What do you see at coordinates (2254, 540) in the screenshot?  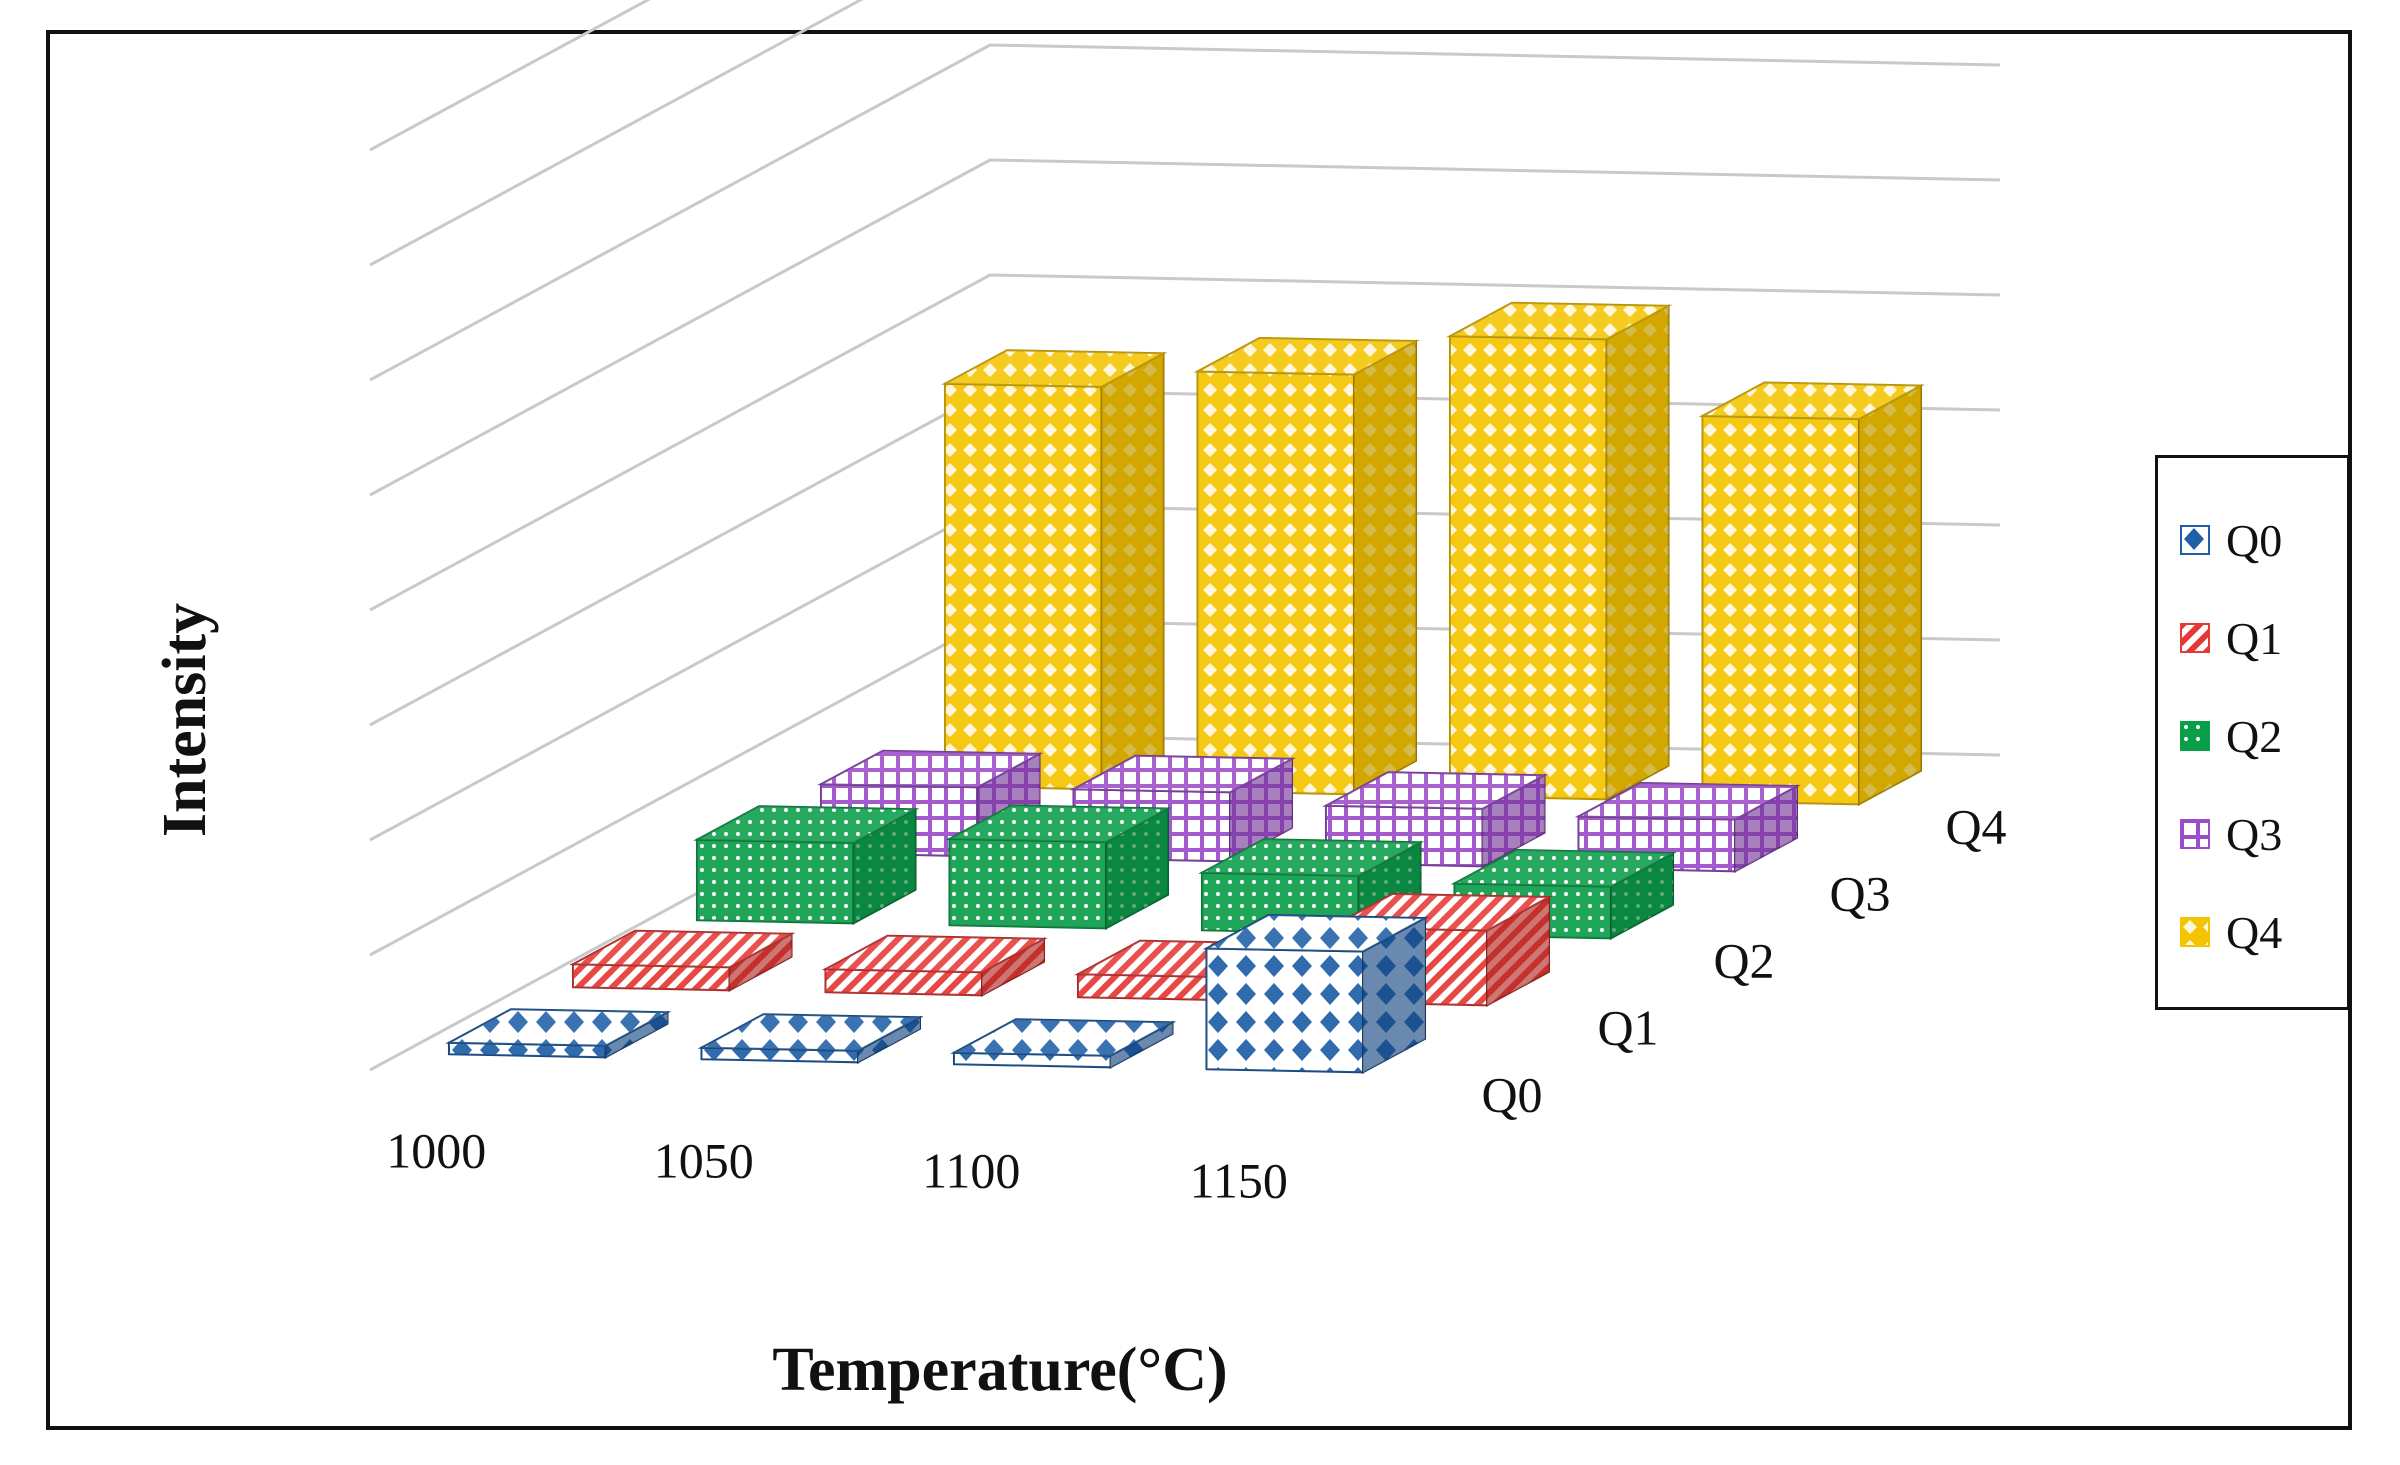 I see `legend-label: Q0` at bounding box center [2254, 540].